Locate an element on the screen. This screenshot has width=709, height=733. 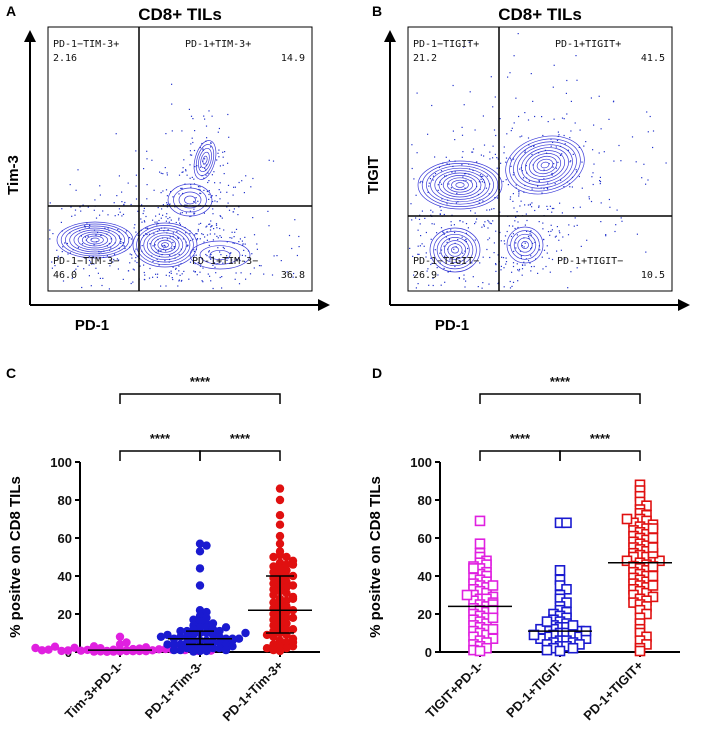
y-tick-label: 20 is located at coordinates (425, 614).